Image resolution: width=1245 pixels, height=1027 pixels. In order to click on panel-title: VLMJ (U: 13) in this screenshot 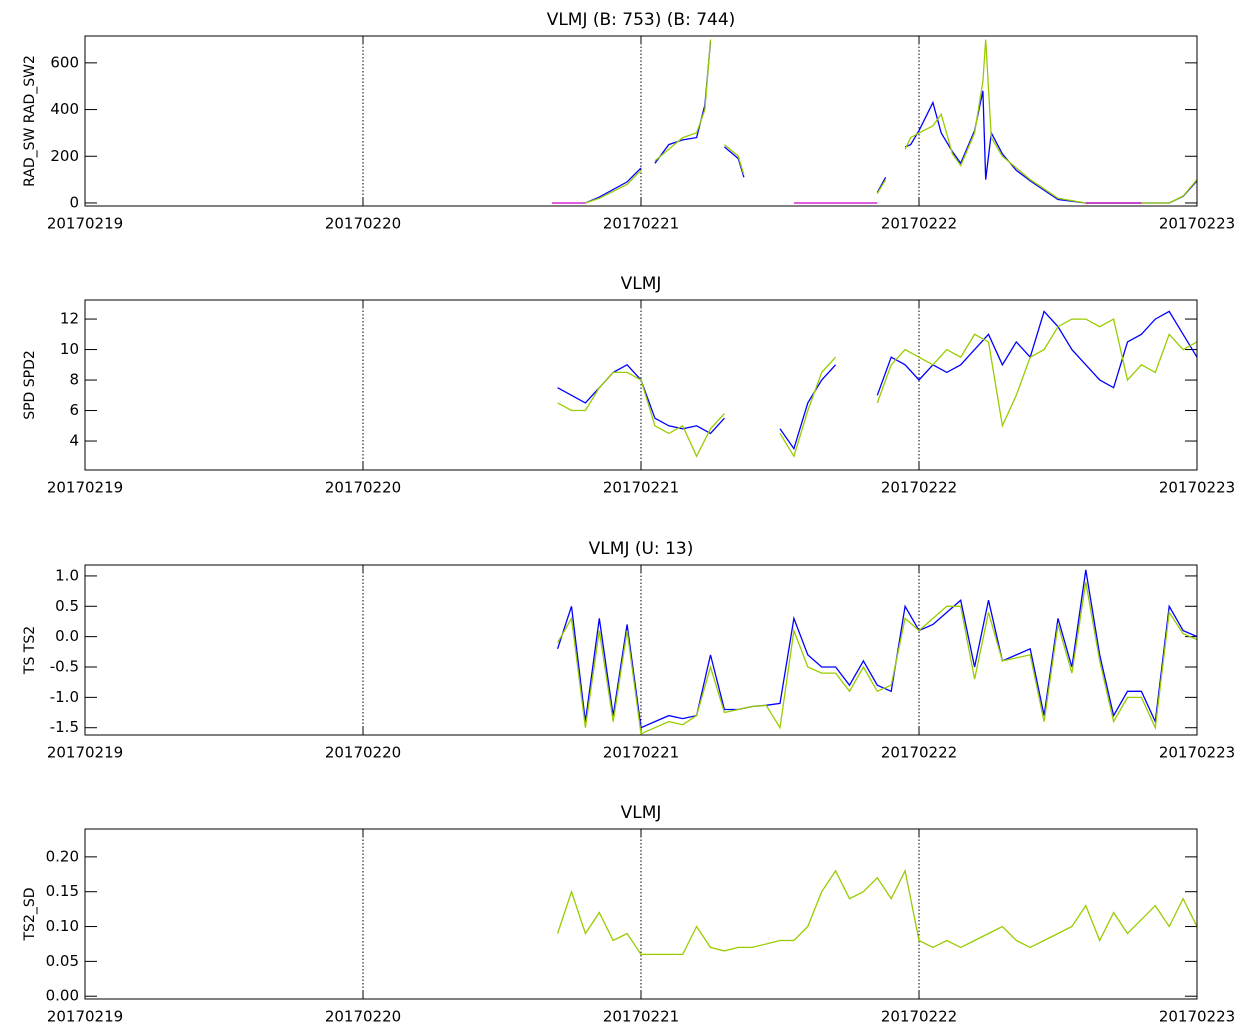, I will do `click(641, 549)`.